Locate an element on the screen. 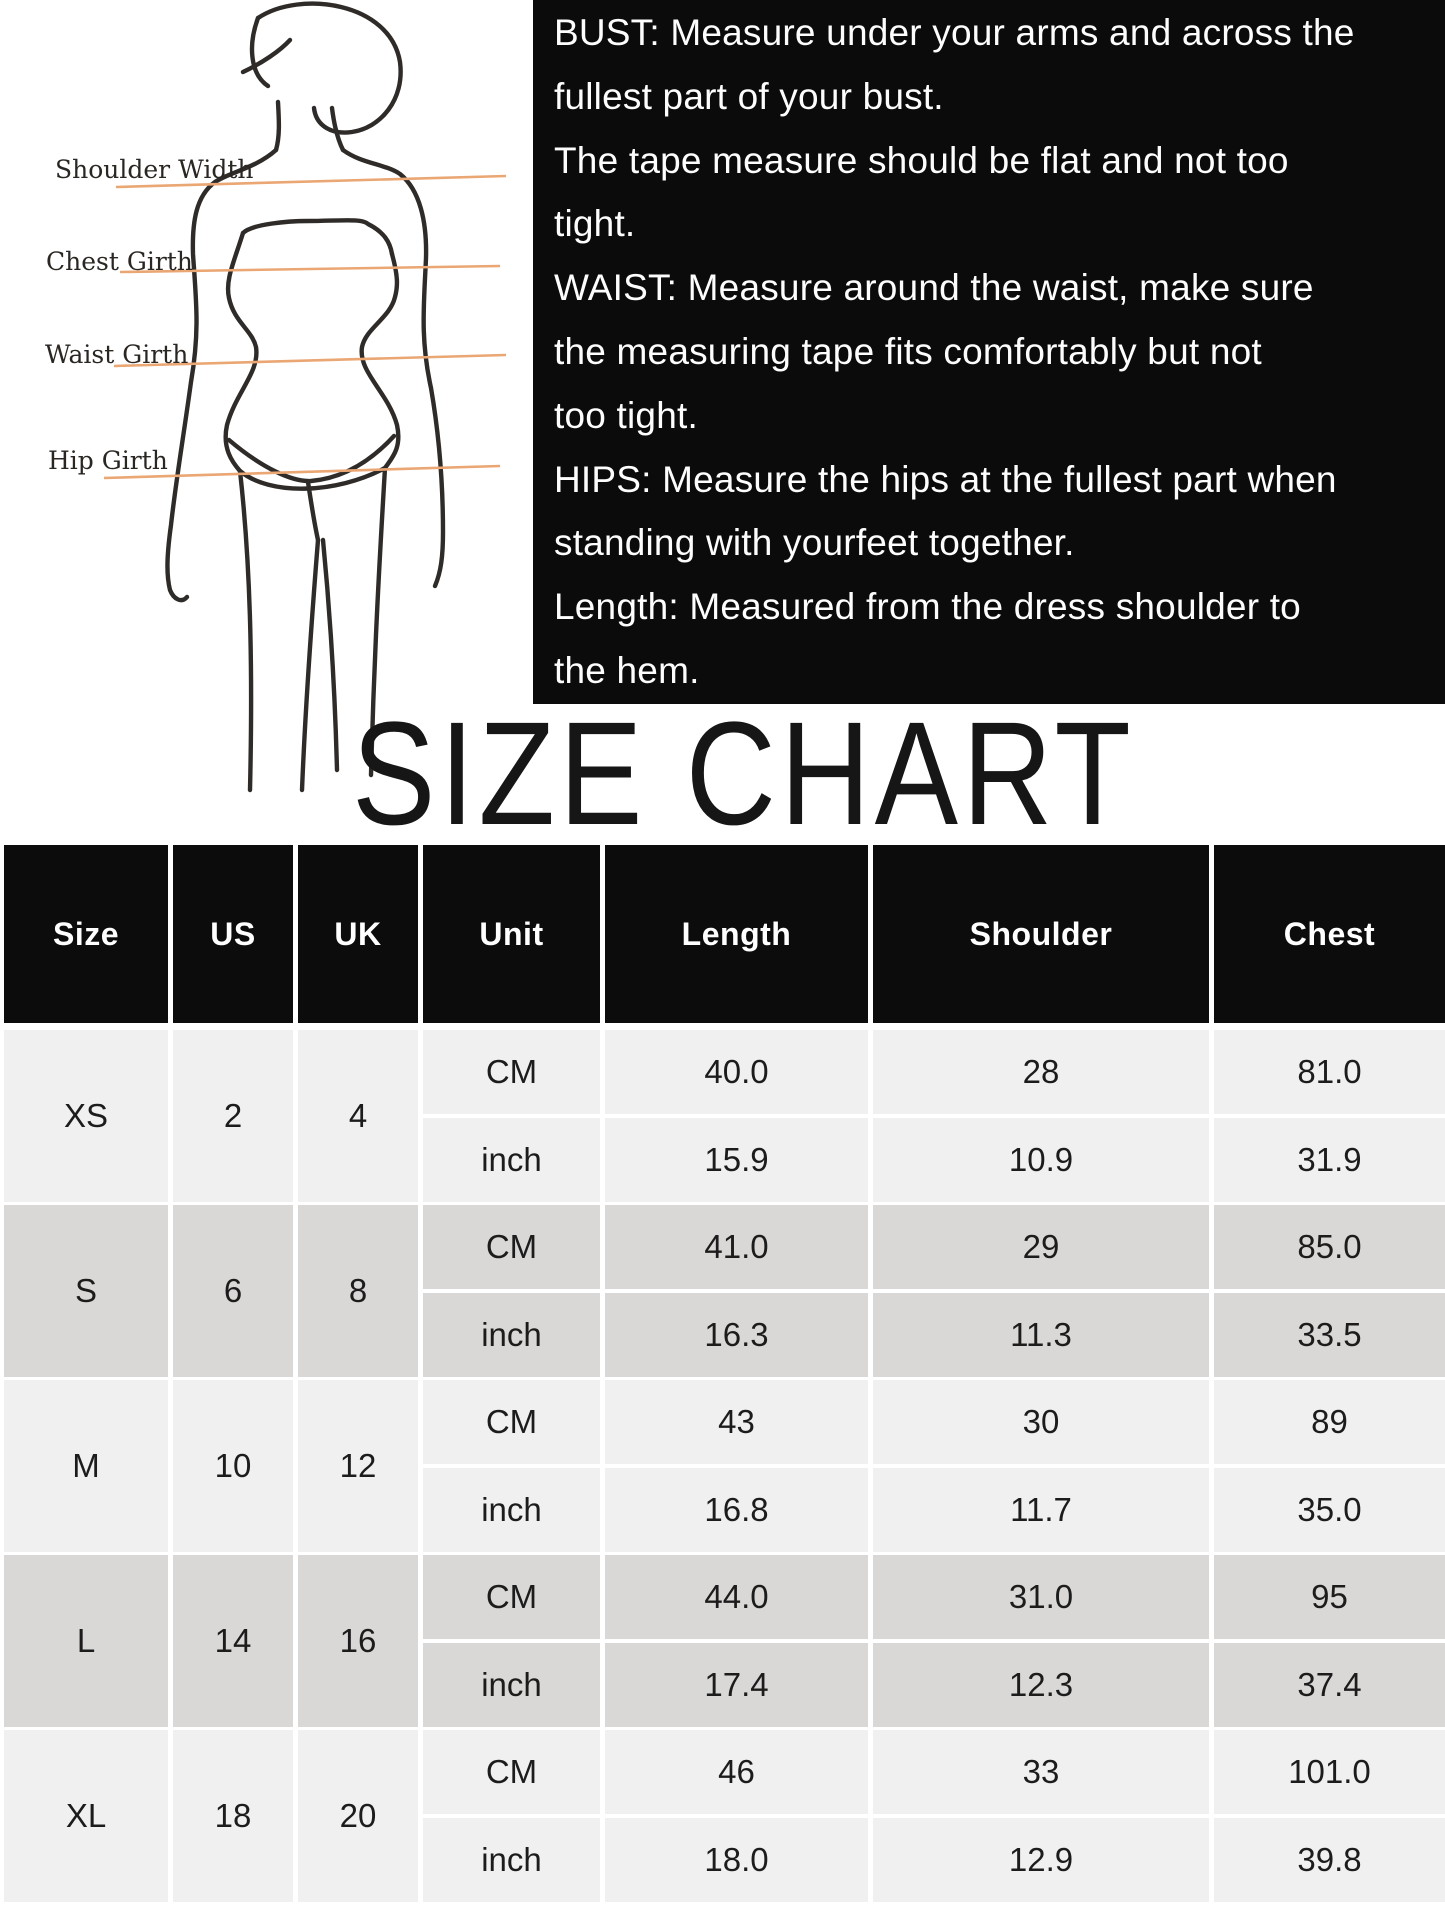  chest-cm-cell: 81.0 is located at coordinates (1329, 1072).